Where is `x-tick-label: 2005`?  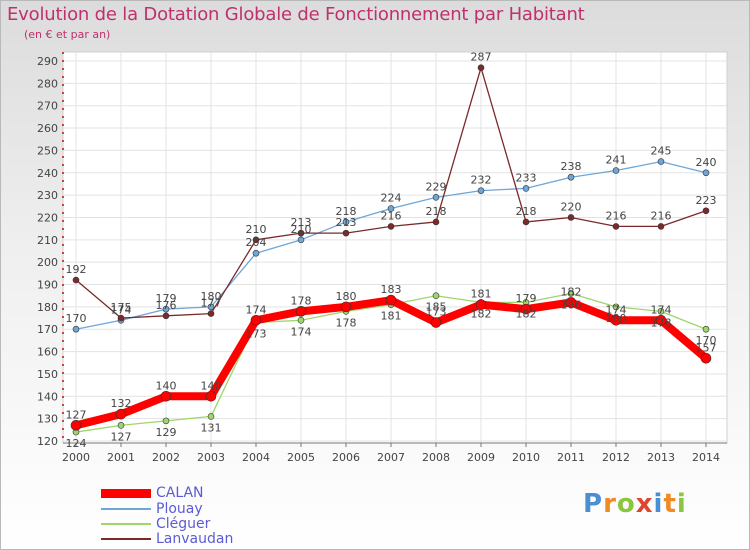
x-tick-label: 2005 is located at coordinates (301, 457).